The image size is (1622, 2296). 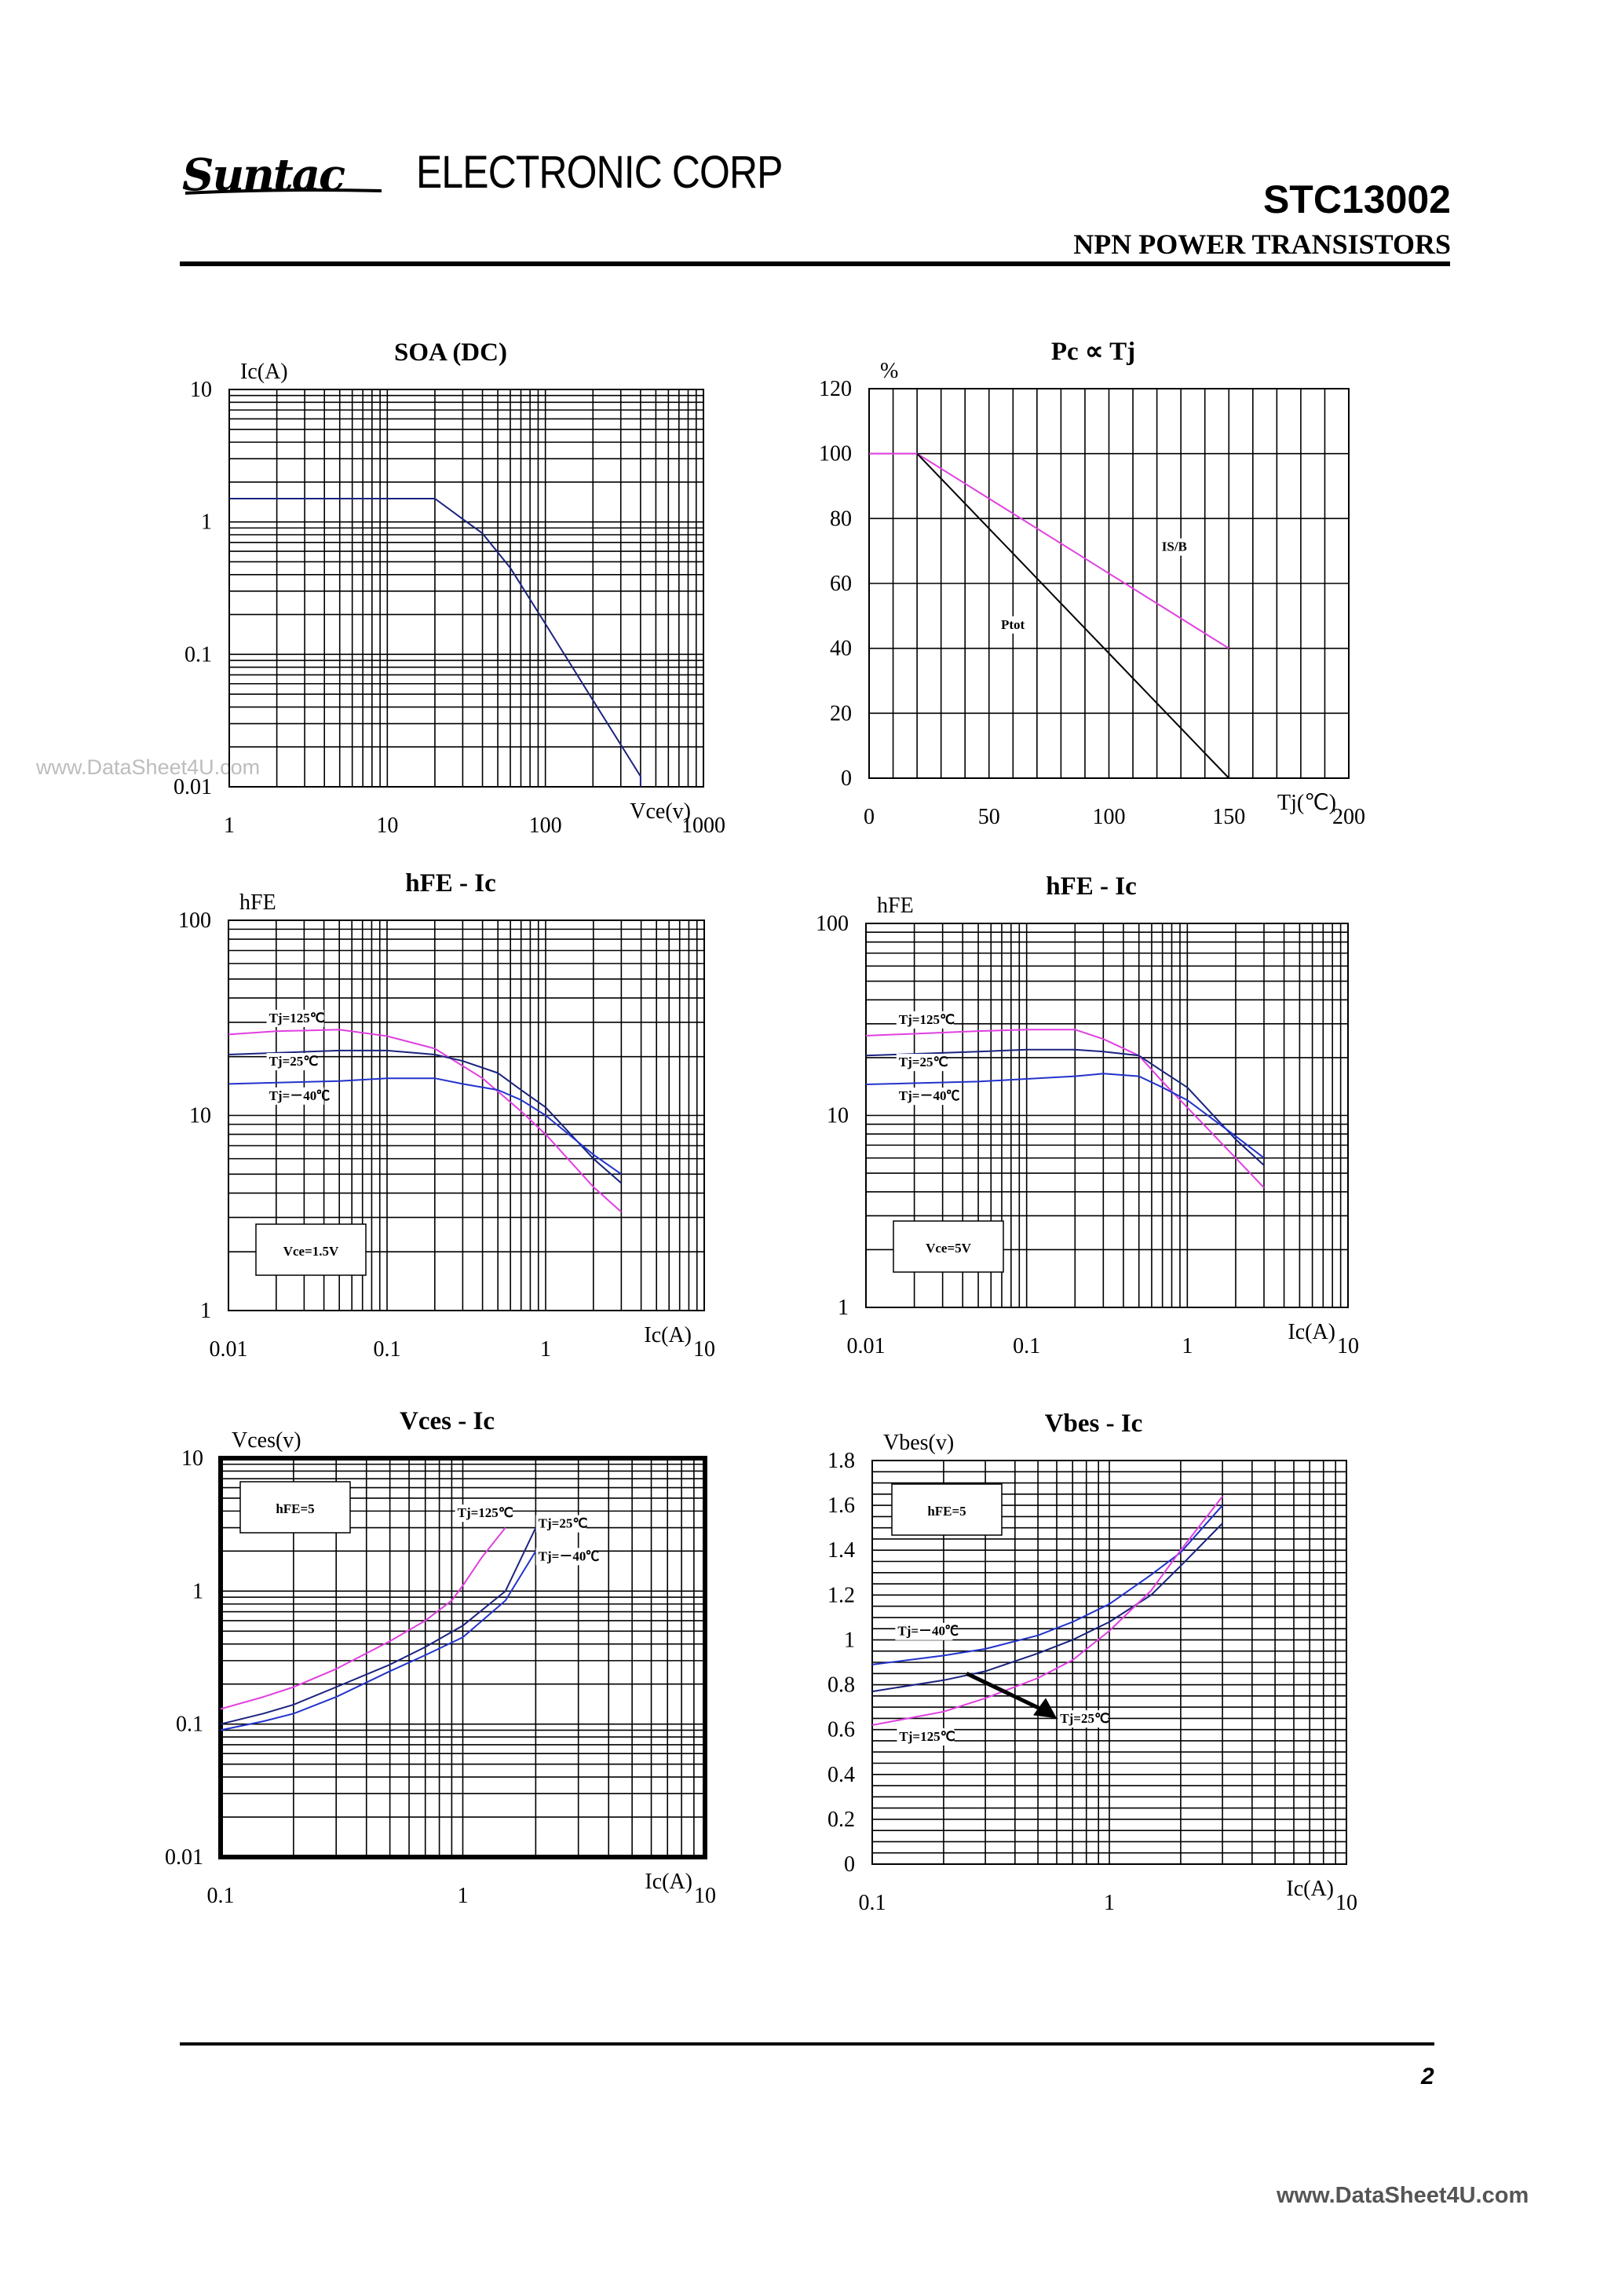 What do you see at coordinates (1403, 2196) in the screenshot?
I see `footer-watermark: www.DataSheet4U.com` at bounding box center [1403, 2196].